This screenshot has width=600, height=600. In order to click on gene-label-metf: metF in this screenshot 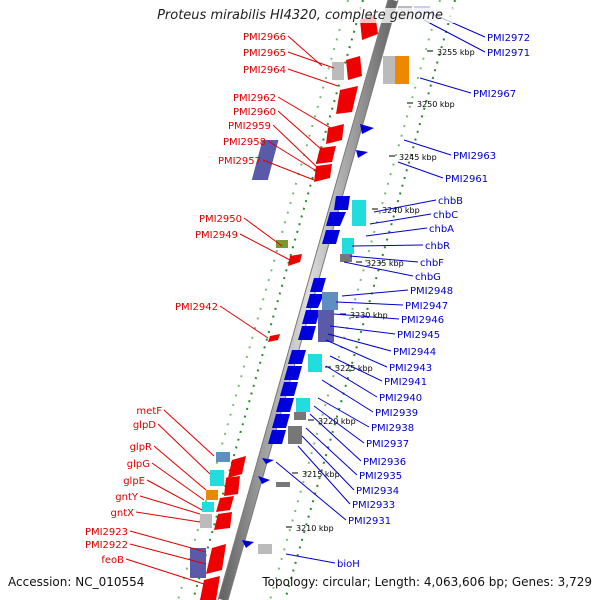, I will do `click(149, 411)`.